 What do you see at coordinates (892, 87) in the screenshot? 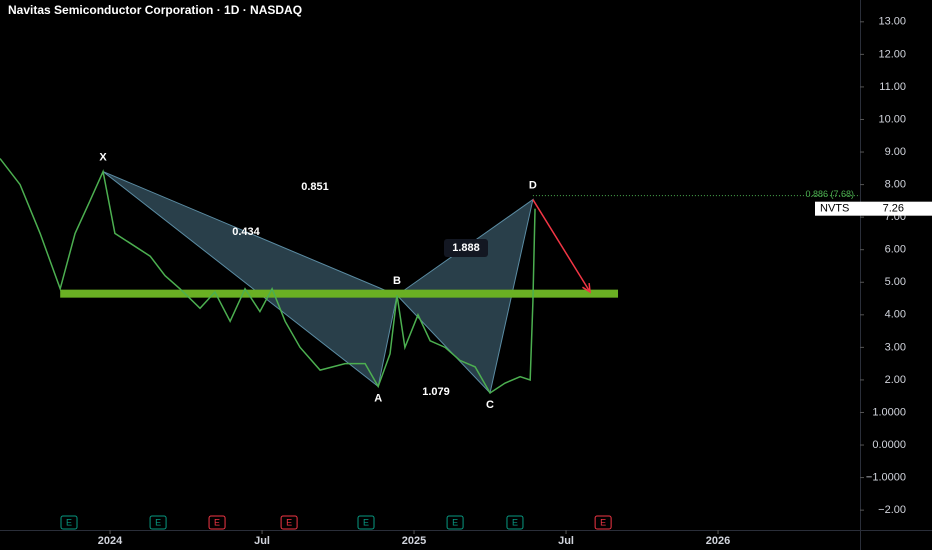
I see `y-tick-label: 11.00` at bounding box center [892, 87].